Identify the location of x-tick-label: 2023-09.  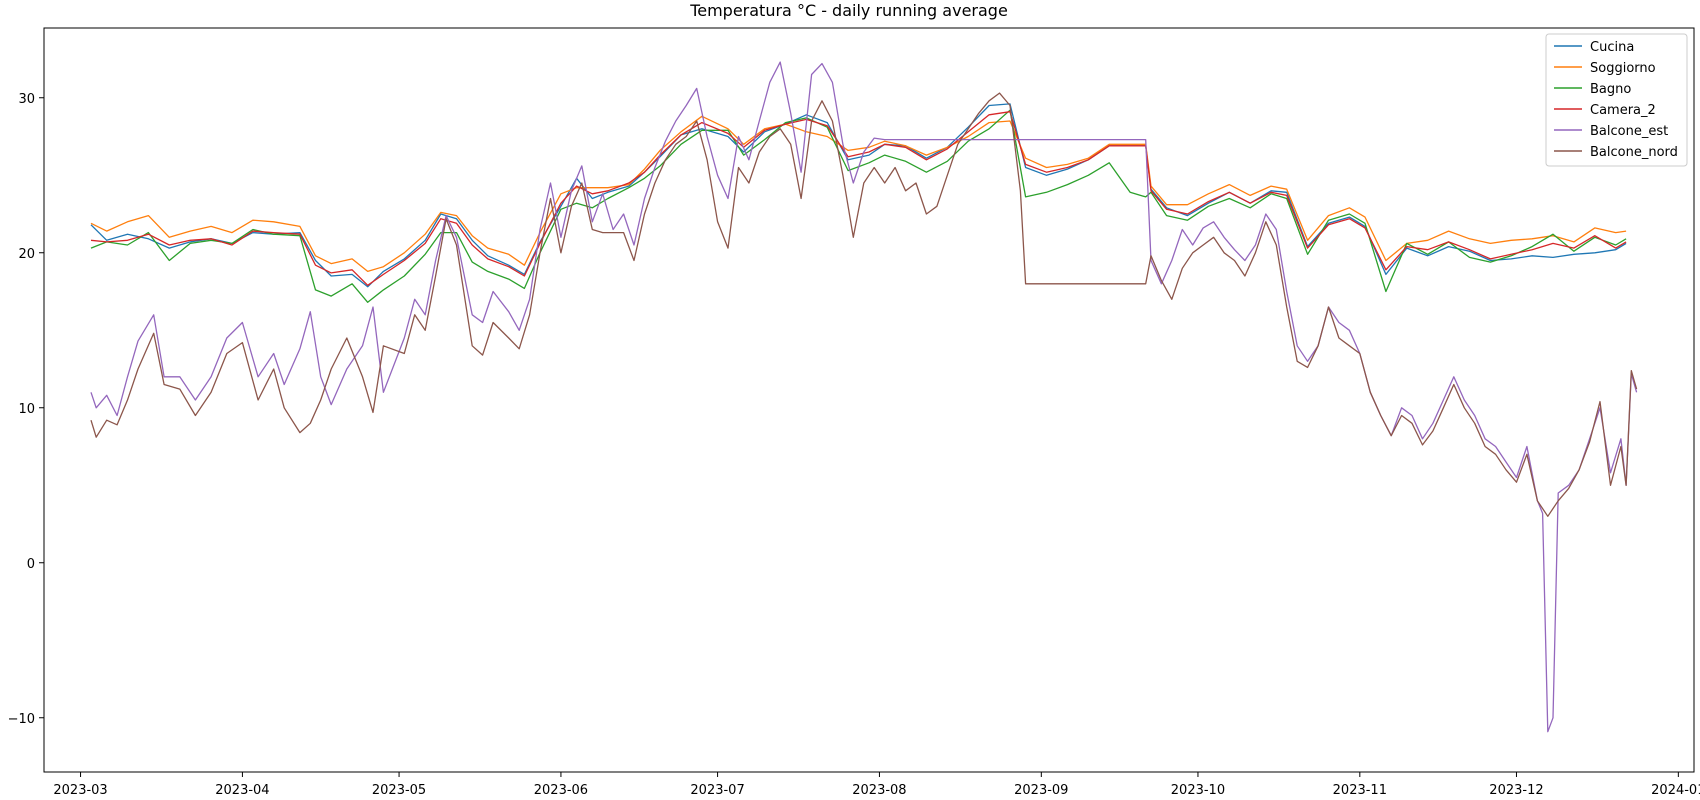
(1041, 790).